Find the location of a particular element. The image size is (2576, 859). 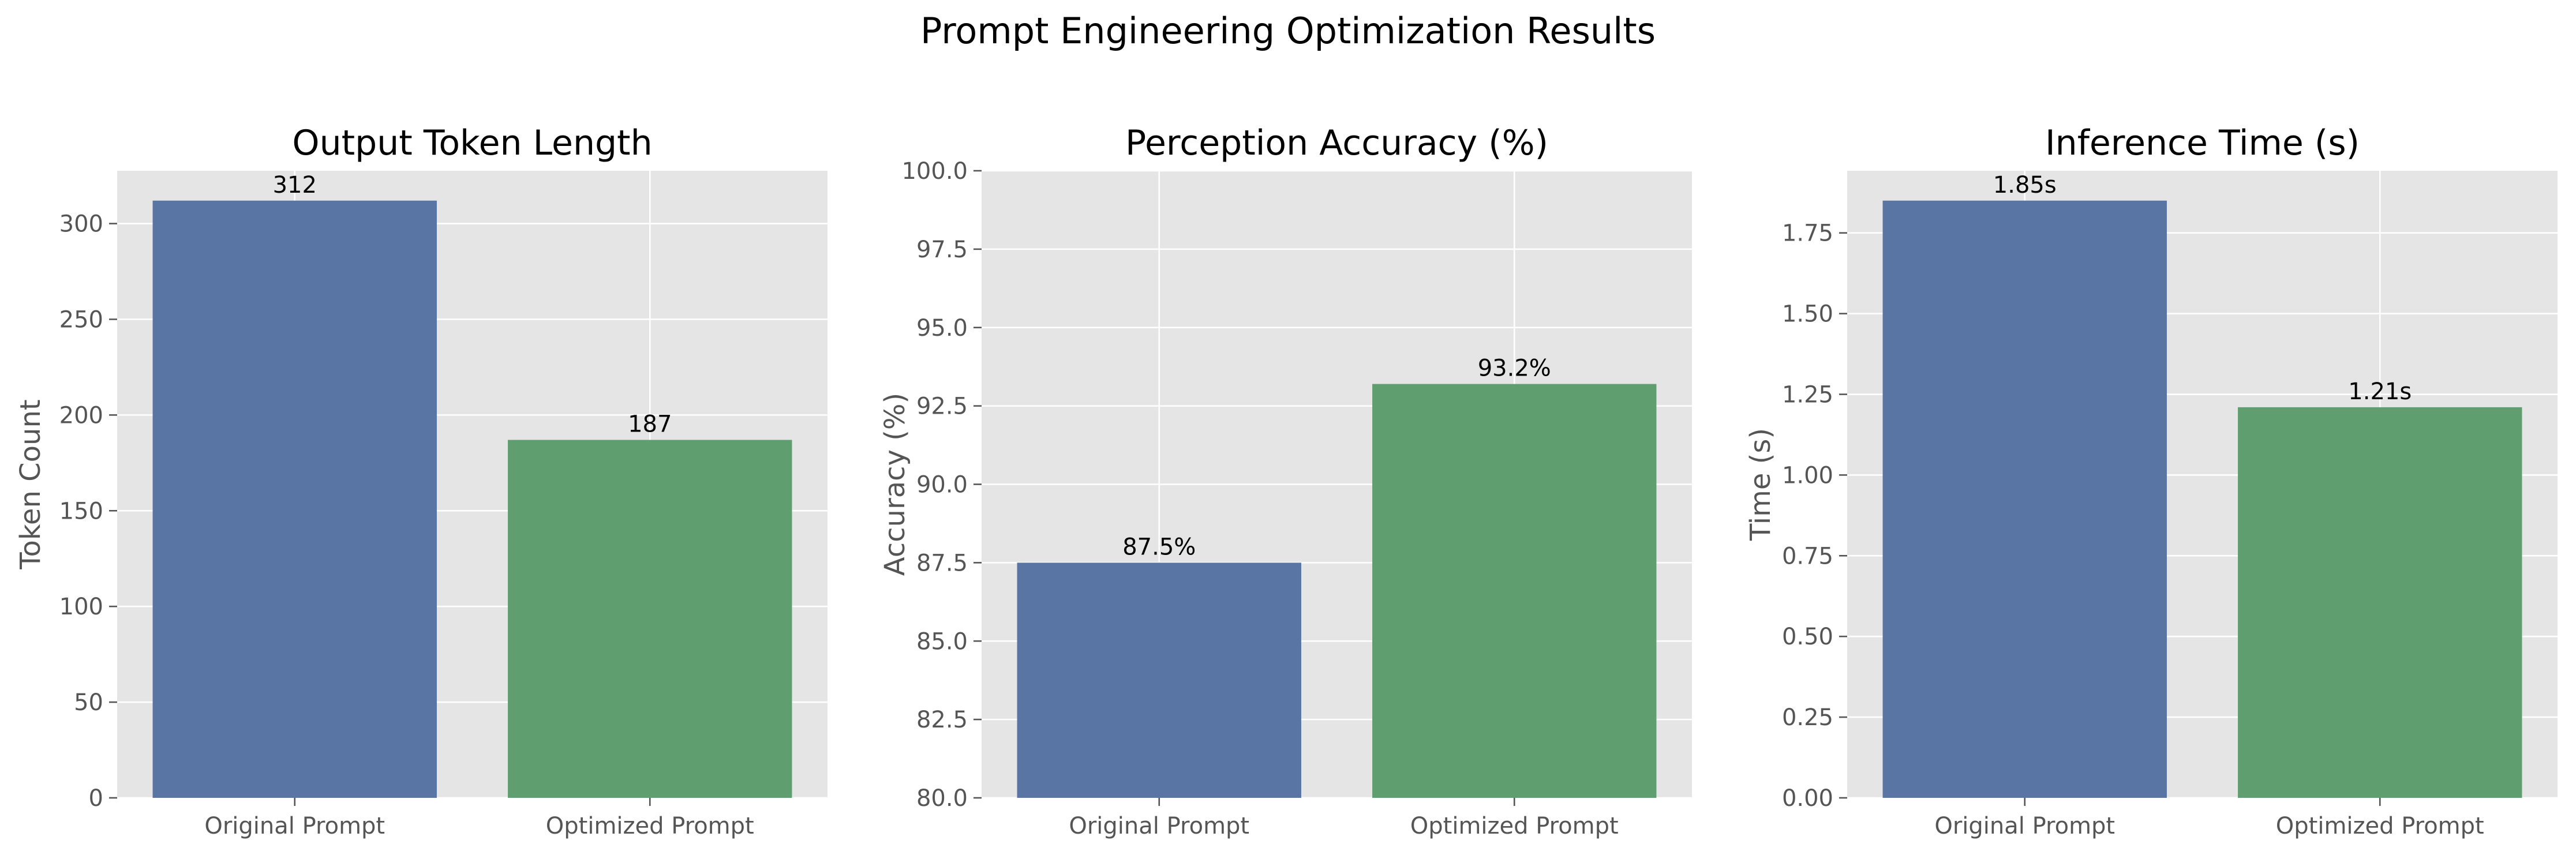

y-axis-label: Accuracy (%) is located at coordinates (895, 485).